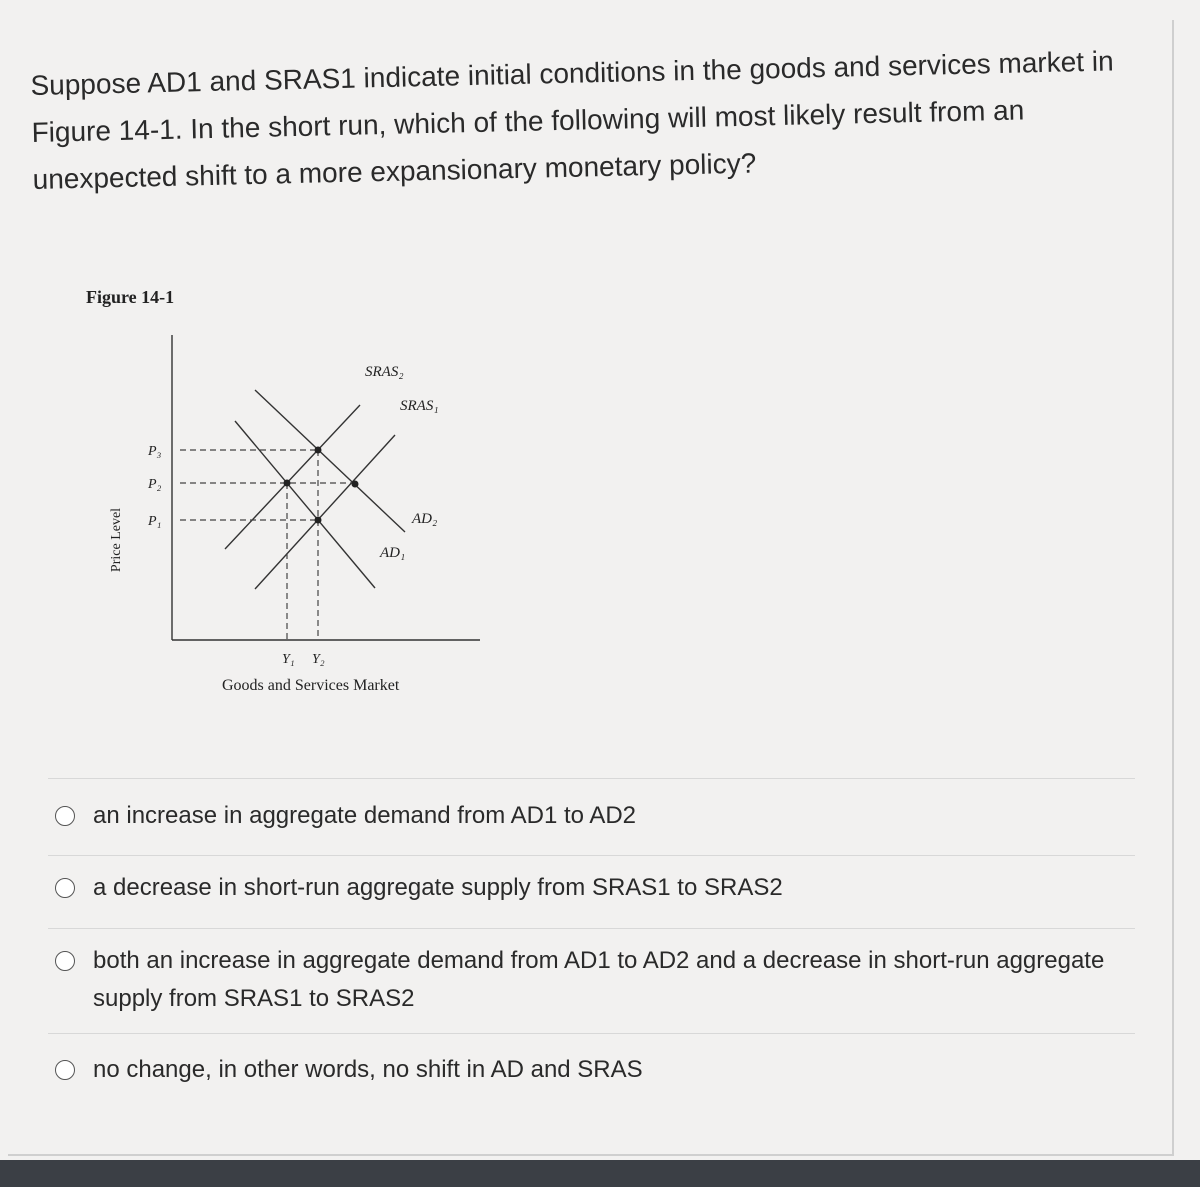 Image resolution: width=1200 pixels, height=1187 pixels. What do you see at coordinates (600, 1173) in the screenshot?
I see `screen-bezel` at bounding box center [600, 1173].